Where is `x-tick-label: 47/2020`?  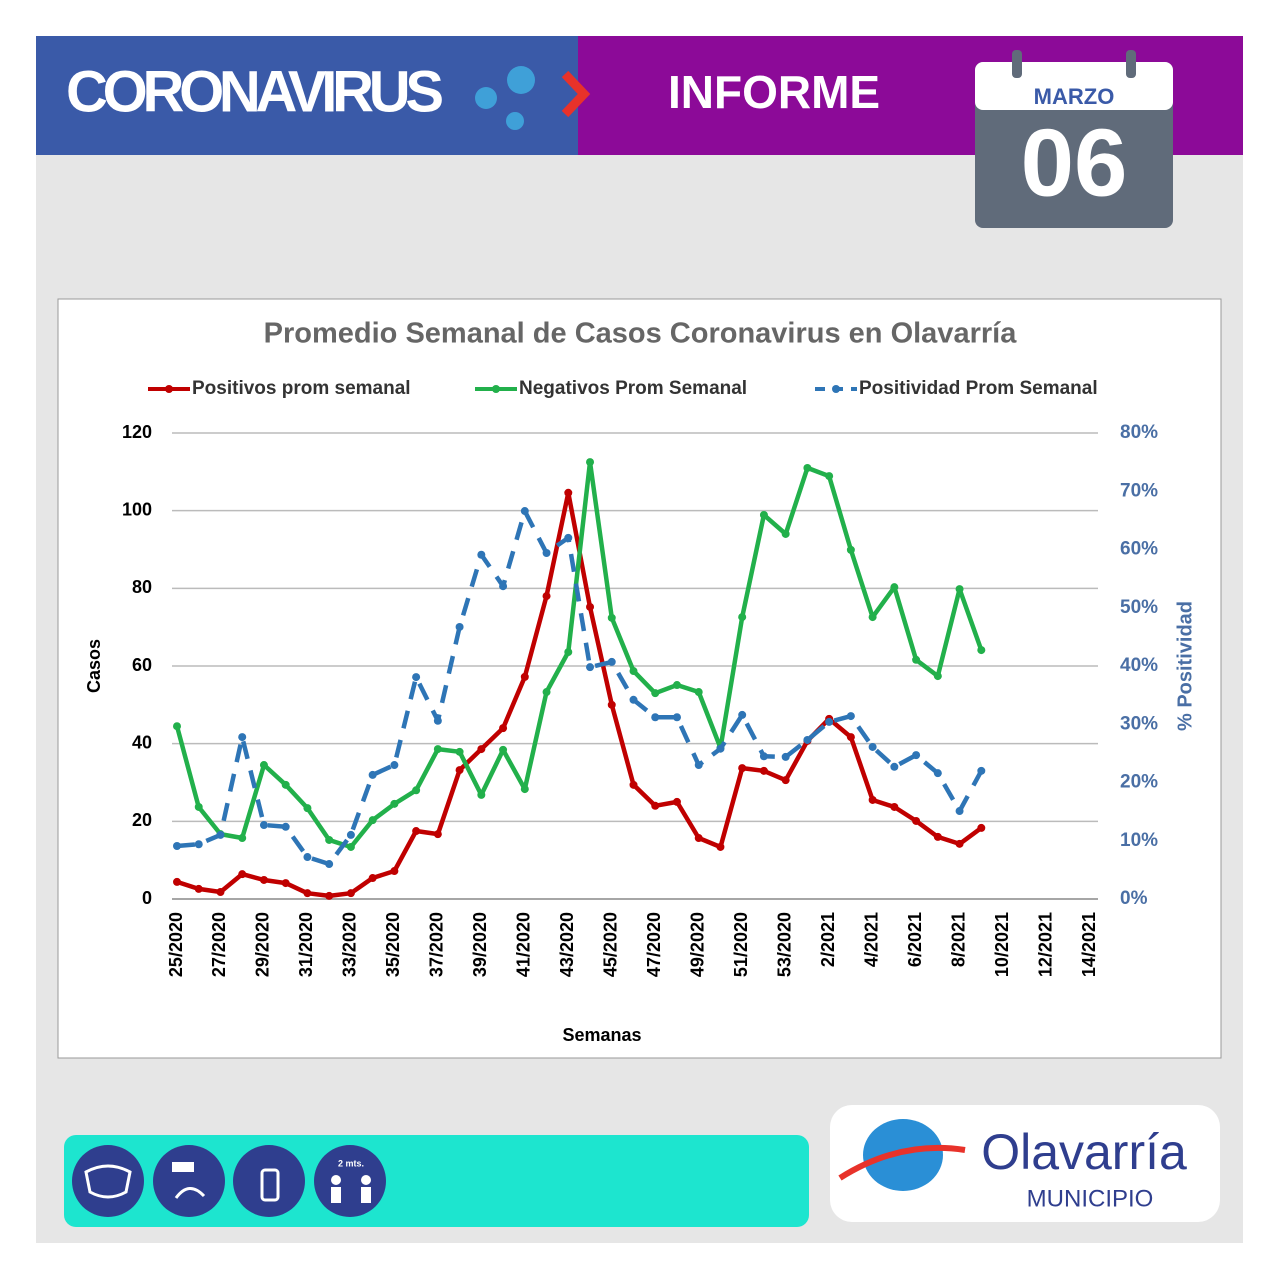 x-tick-label: 47/2020 is located at coordinates (654, 944).